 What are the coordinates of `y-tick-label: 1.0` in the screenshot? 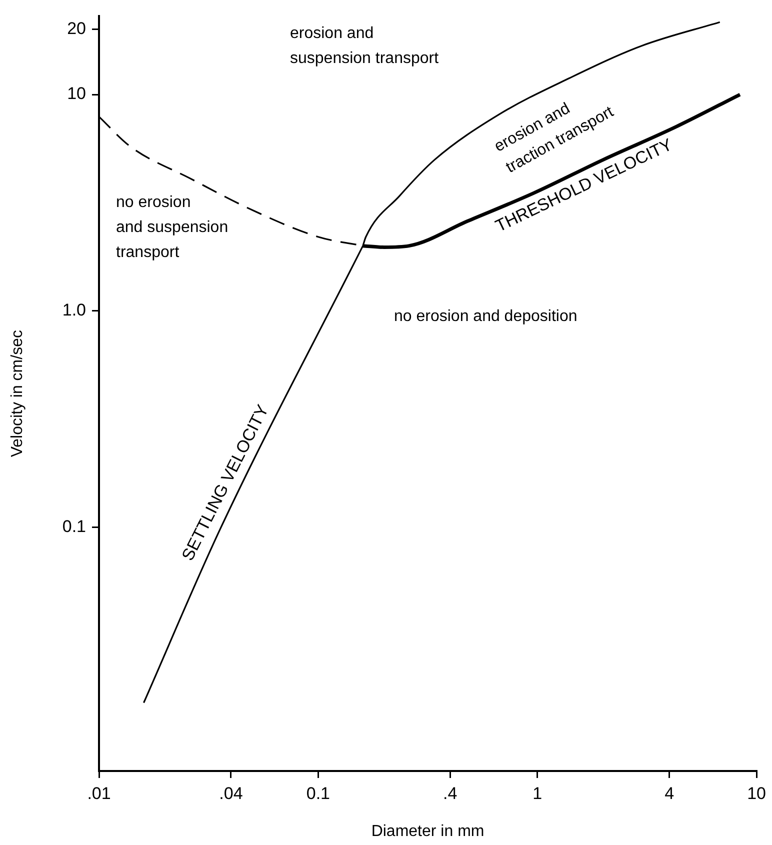 It's located at (74, 310).